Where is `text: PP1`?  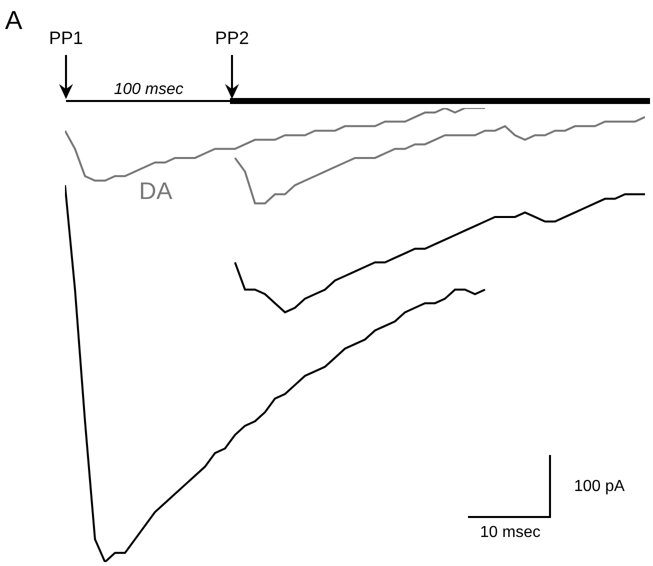 text: PP1 is located at coordinates (66, 38).